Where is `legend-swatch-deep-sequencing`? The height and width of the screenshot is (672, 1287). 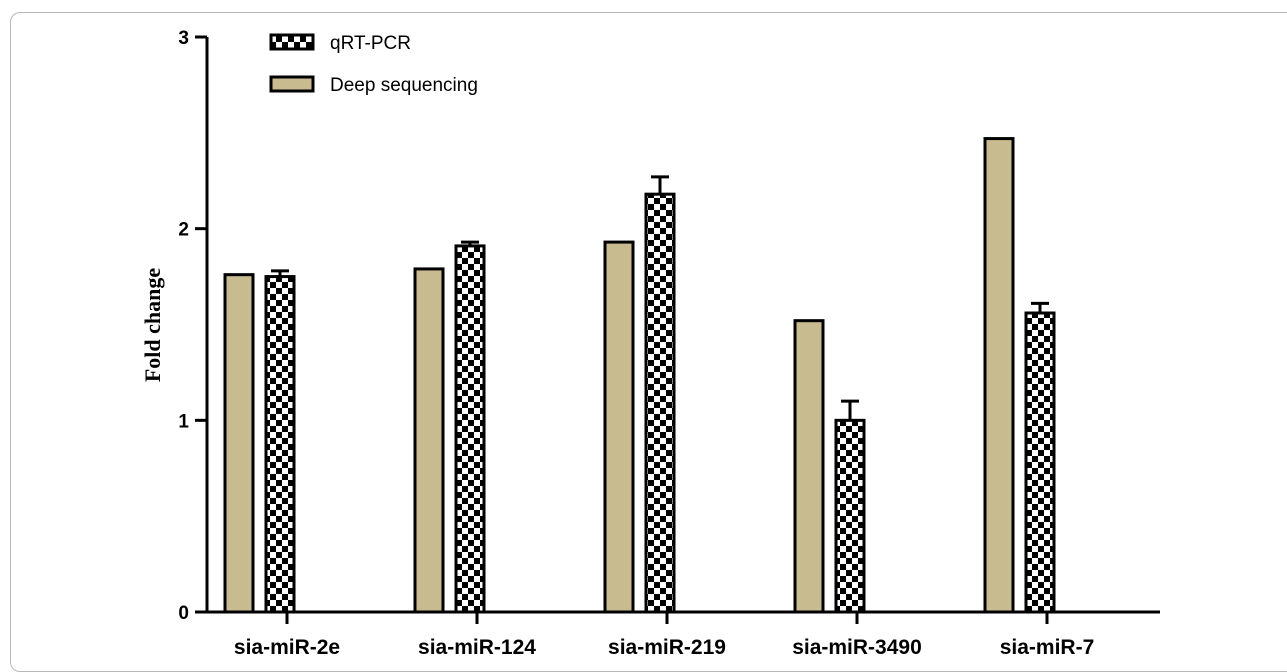 legend-swatch-deep-sequencing is located at coordinates (292, 84).